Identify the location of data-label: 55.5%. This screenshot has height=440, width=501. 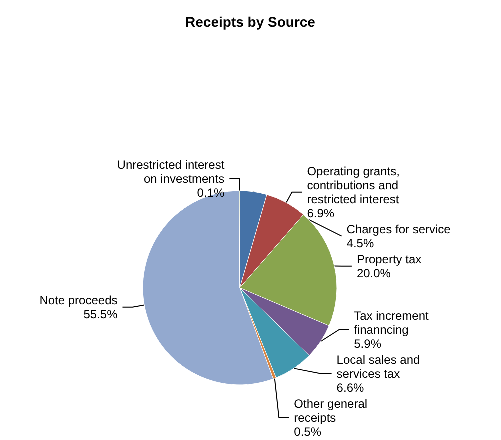
(101, 314).